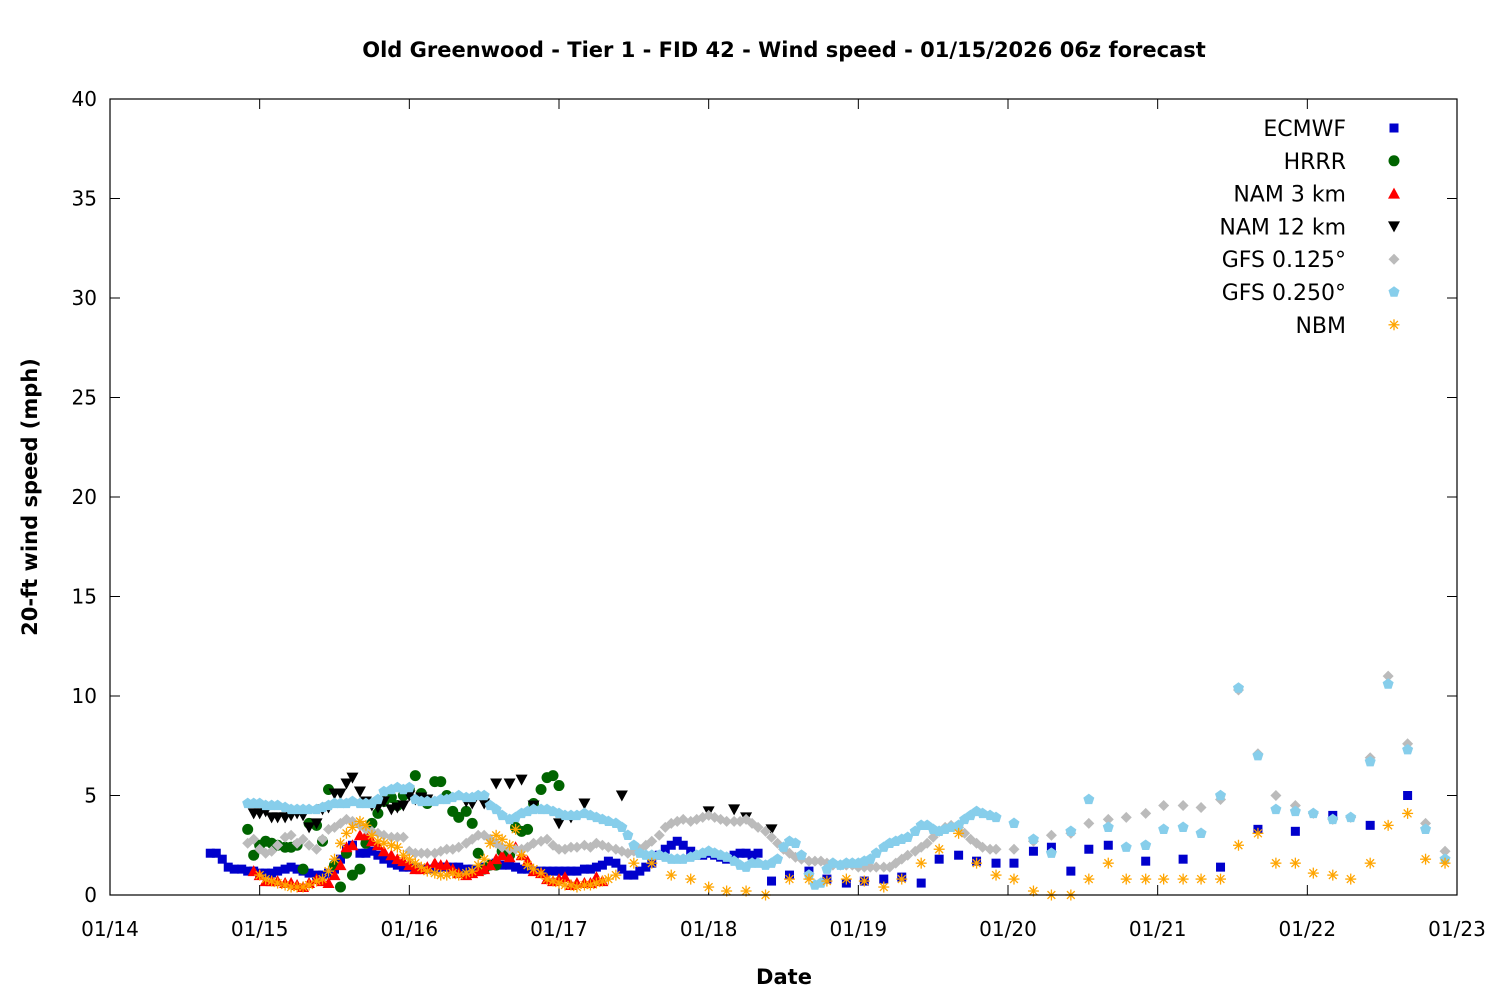  What do you see at coordinates (1284, 260) in the screenshot?
I see `legend-label: GFS 0.125°` at bounding box center [1284, 260].